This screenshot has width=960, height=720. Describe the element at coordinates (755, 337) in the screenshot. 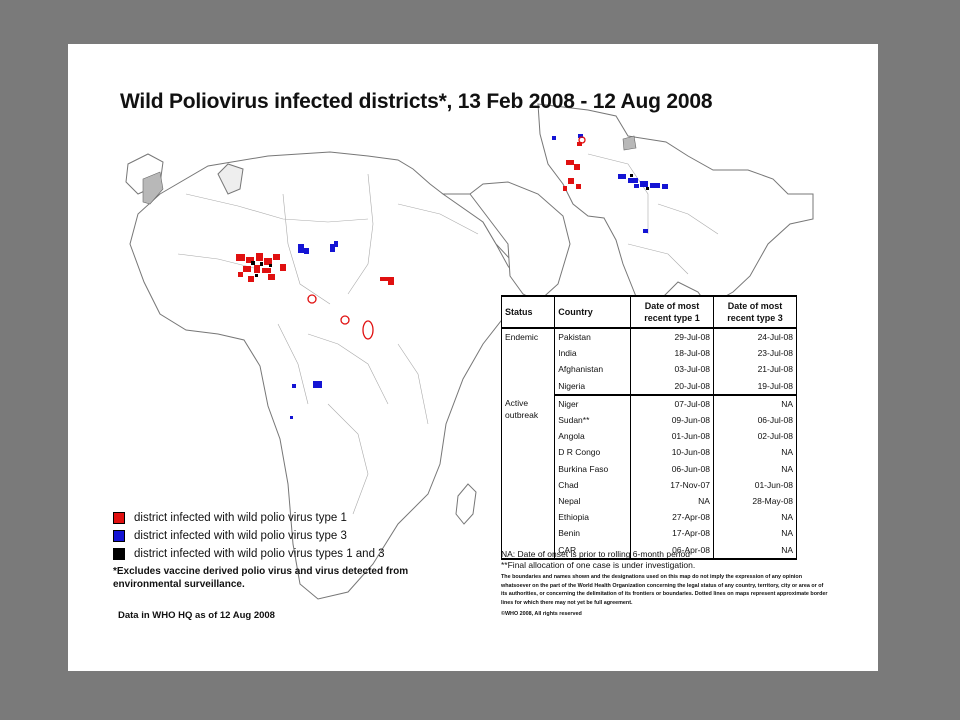

I see `type3-date: 24-Jul-08` at that location.